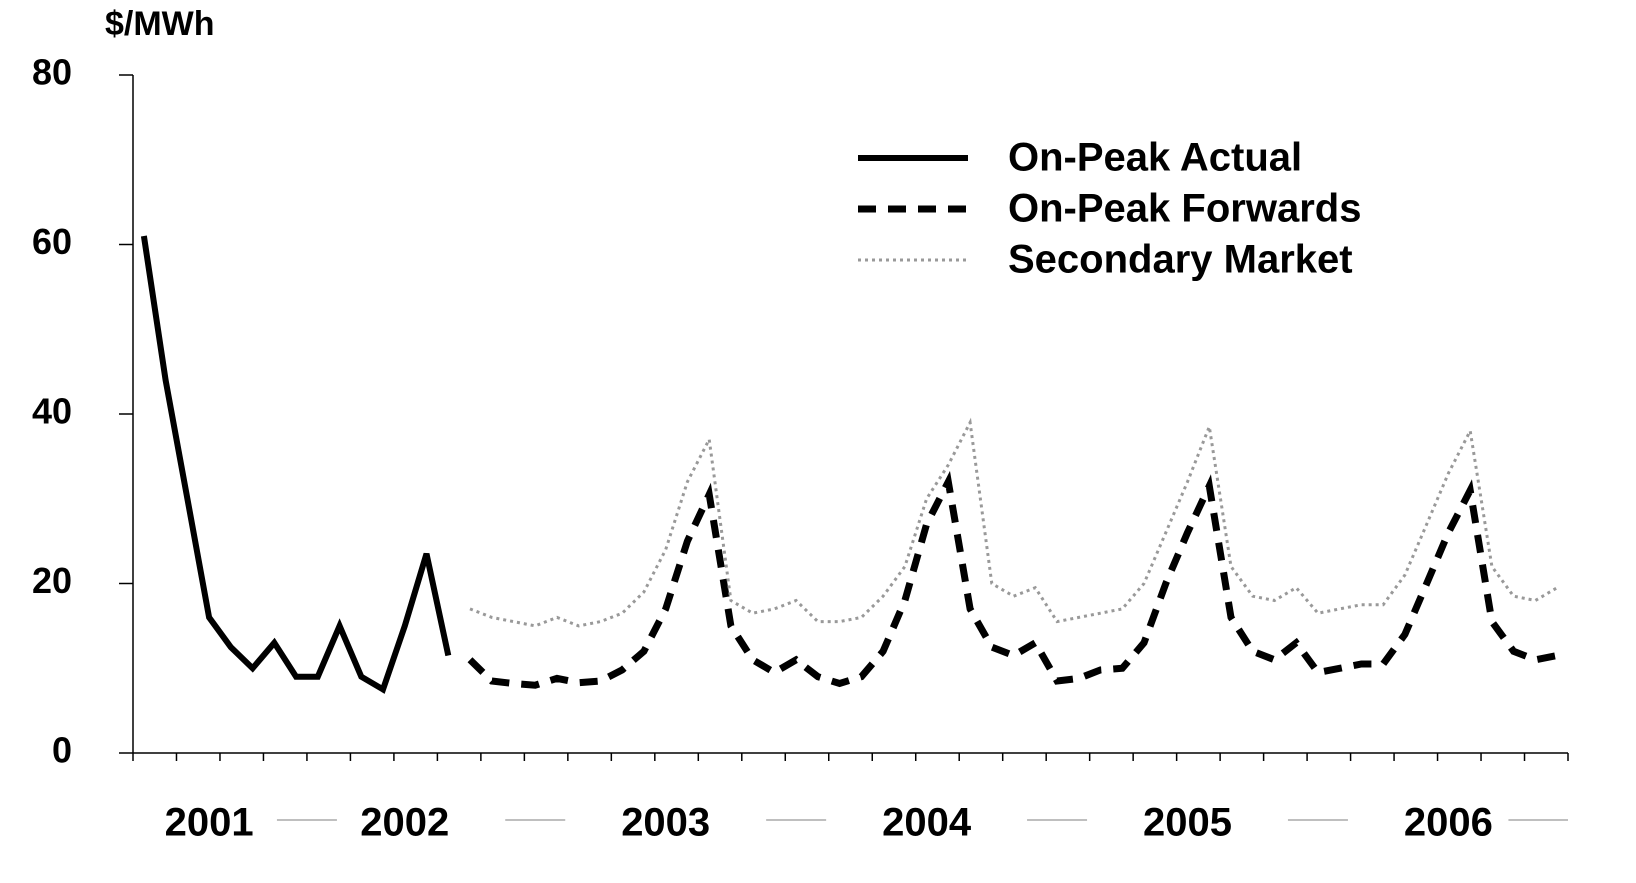 This screenshot has width=1636, height=883. I want to click on x-tick-label: 2004, so click(927, 823).